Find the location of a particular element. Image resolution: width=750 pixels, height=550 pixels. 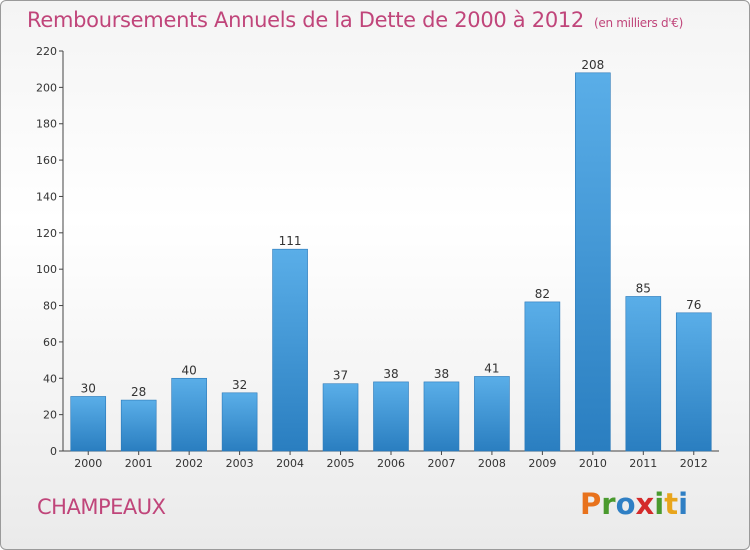

y-tick-label: 0 is located at coordinates (53, 451).